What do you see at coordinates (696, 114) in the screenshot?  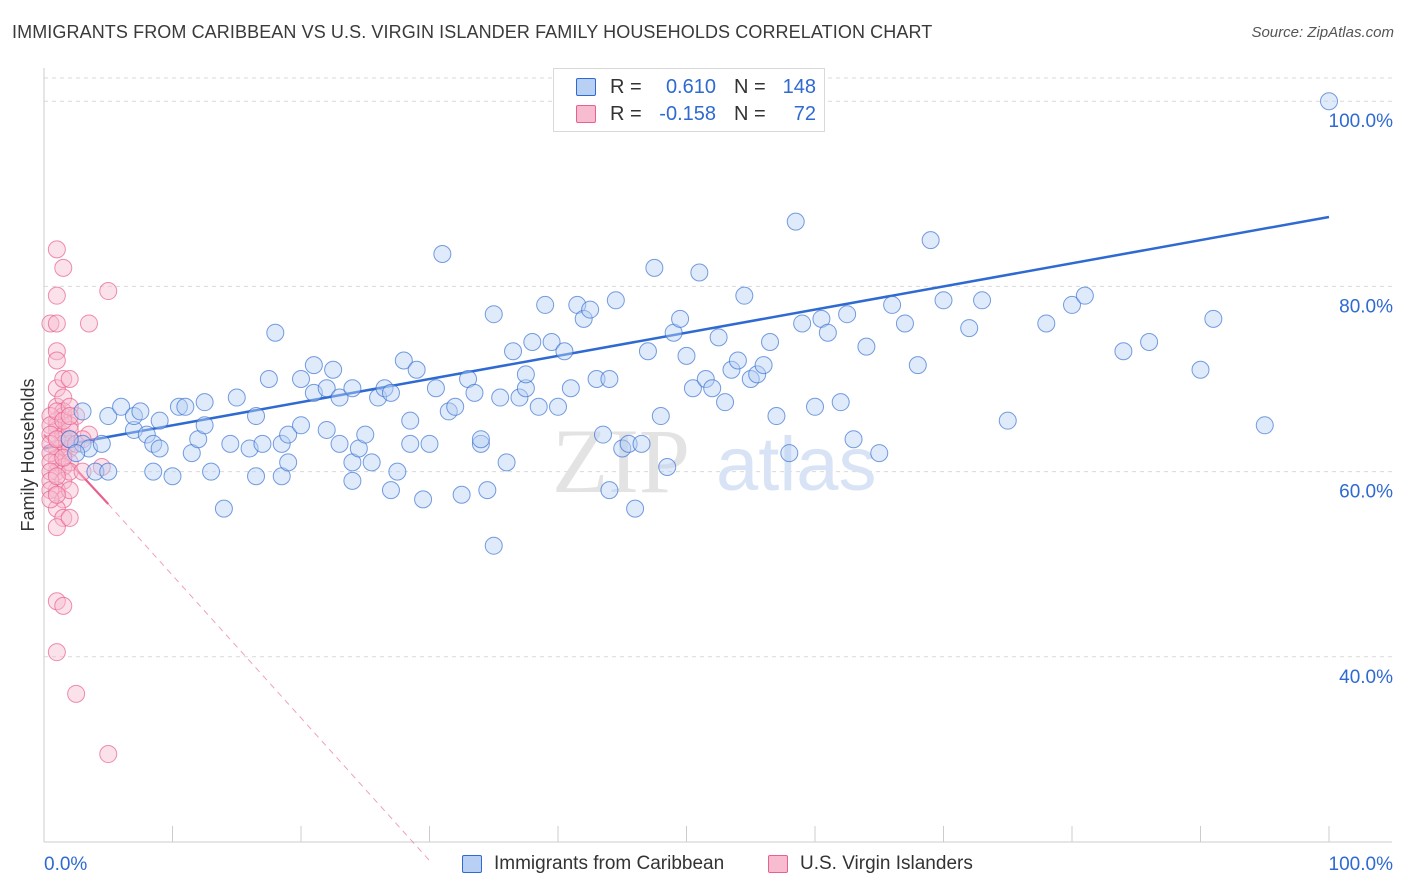 I see `legend-row-virgin-islanders: R = -0.158 N = 72` at bounding box center [696, 114].